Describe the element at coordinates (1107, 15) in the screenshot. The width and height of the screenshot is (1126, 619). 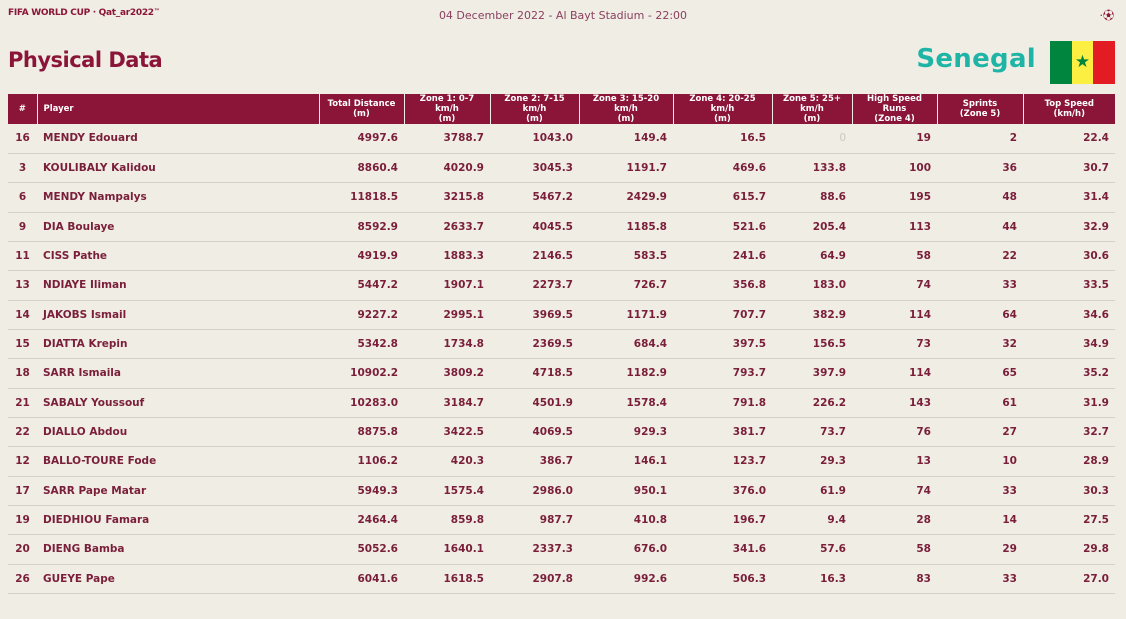
I see `ball-icon: ·⚽︎` at that location.